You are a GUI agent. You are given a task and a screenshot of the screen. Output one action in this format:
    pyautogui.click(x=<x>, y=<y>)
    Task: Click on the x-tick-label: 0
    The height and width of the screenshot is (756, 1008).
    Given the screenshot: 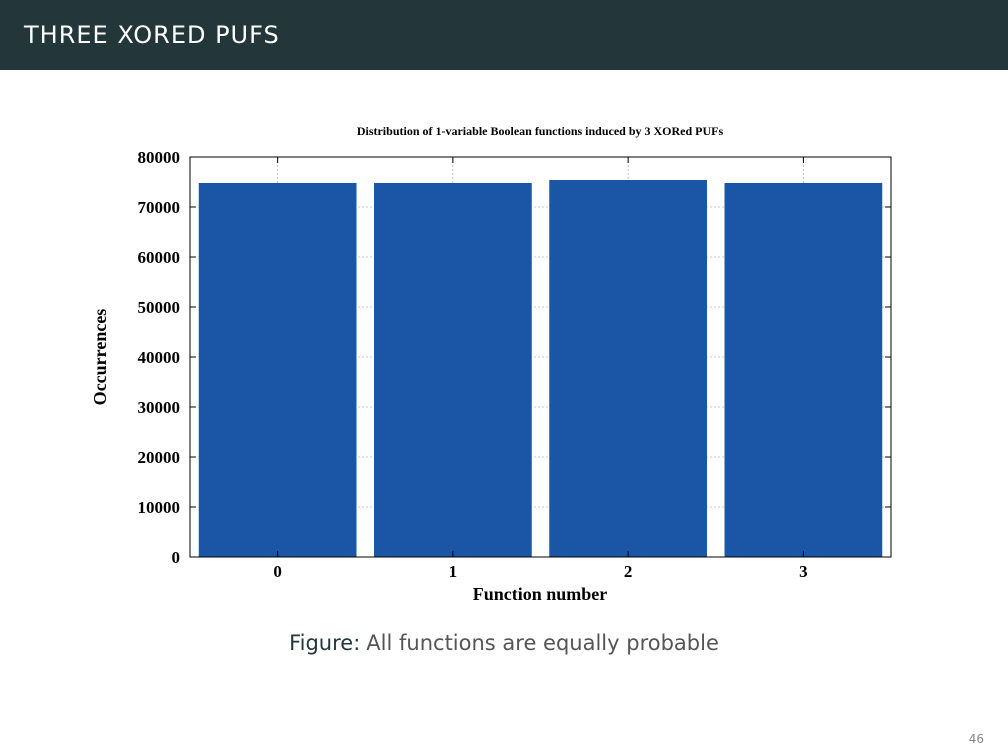 What is the action you would take?
    pyautogui.click(x=277, y=571)
    